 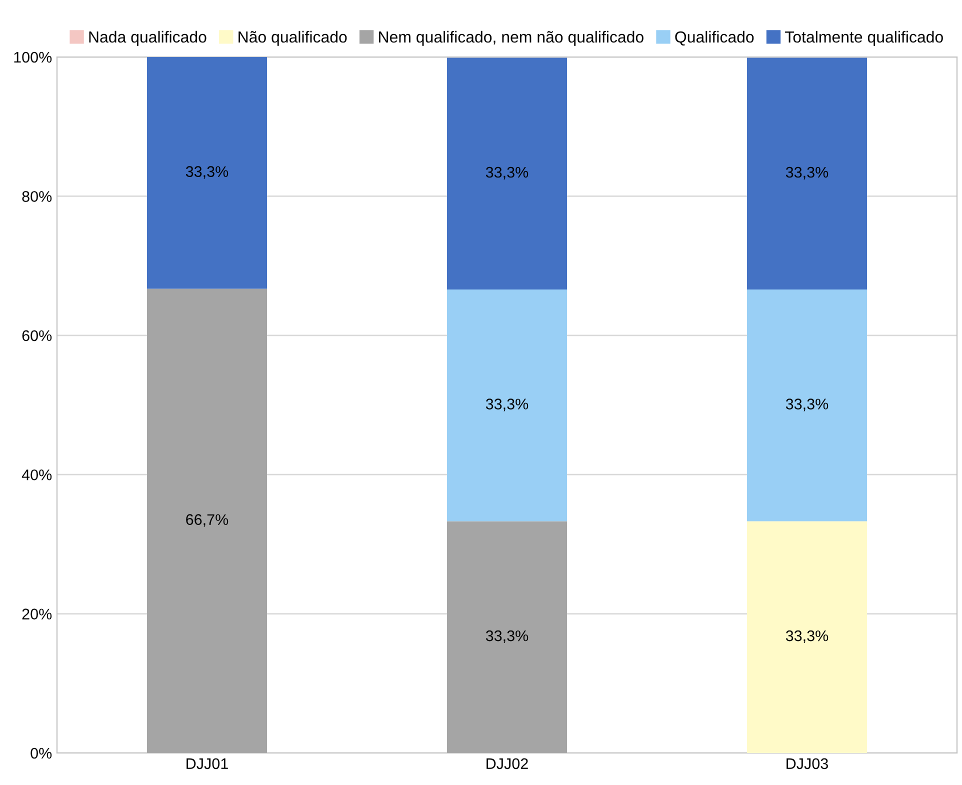 I want to click on y-tick-label: 20%, so click(x=37, y=614).